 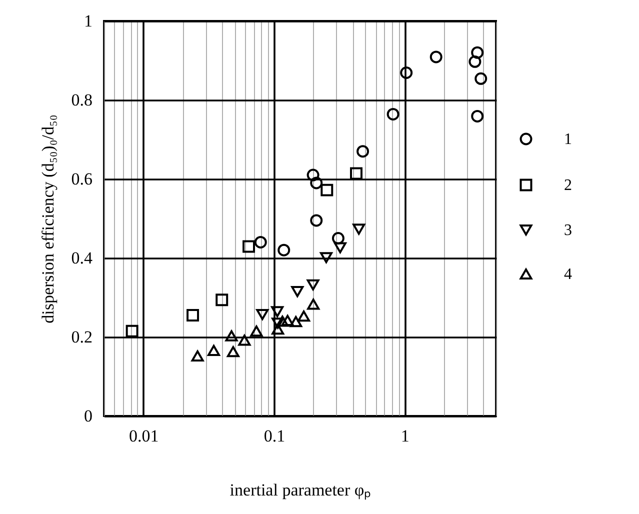 What do you see at coordinates (88, 21) in the screenshot?
I see `y-tick-label: 1` at bounding box center [88, 21].